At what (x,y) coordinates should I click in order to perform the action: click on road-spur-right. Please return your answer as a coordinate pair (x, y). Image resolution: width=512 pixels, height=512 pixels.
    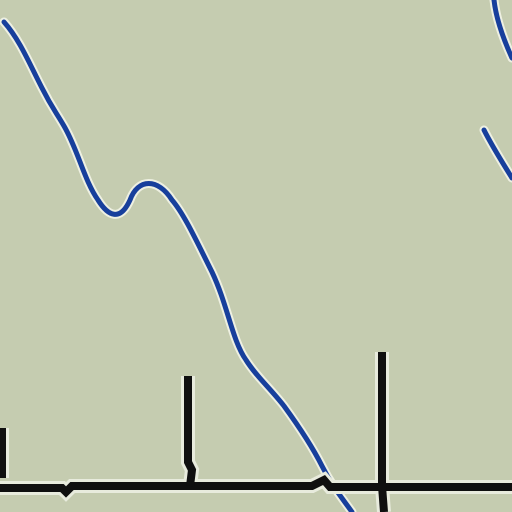
    Looking at the image, I should click on (383, 432).